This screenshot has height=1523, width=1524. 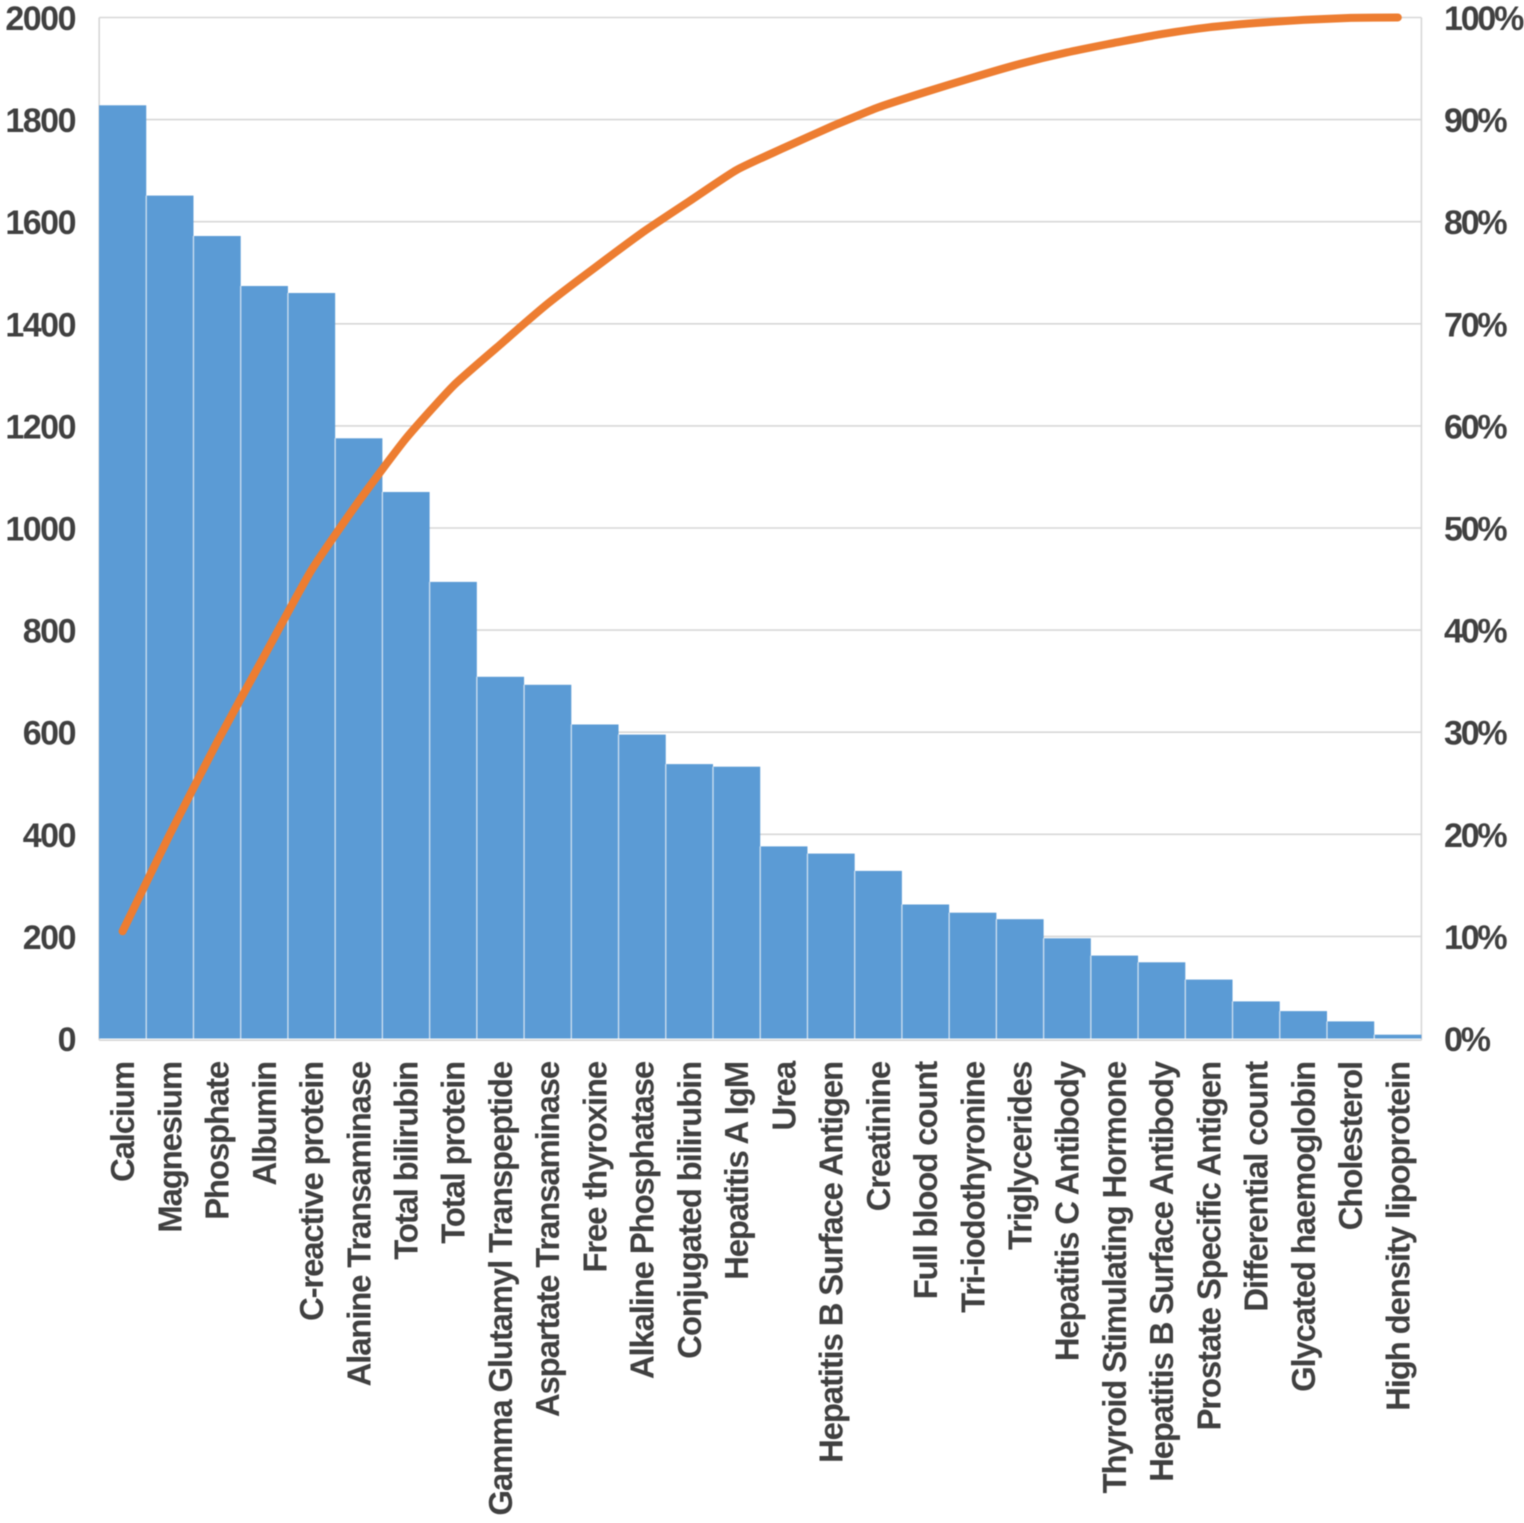 What do you see at coordinates (169, 1147) in the screenshot?
I see `svg-text: Magnesium` at bounding box center [169, 1147].